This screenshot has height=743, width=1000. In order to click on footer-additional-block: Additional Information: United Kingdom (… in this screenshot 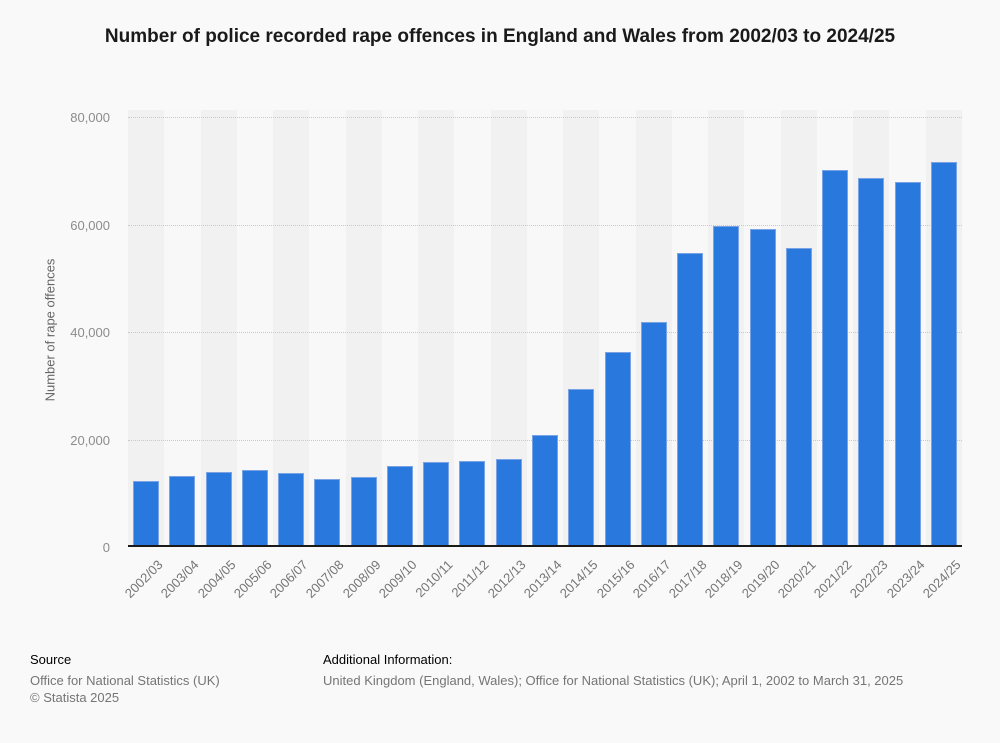, I will do `click(651, 670)`.